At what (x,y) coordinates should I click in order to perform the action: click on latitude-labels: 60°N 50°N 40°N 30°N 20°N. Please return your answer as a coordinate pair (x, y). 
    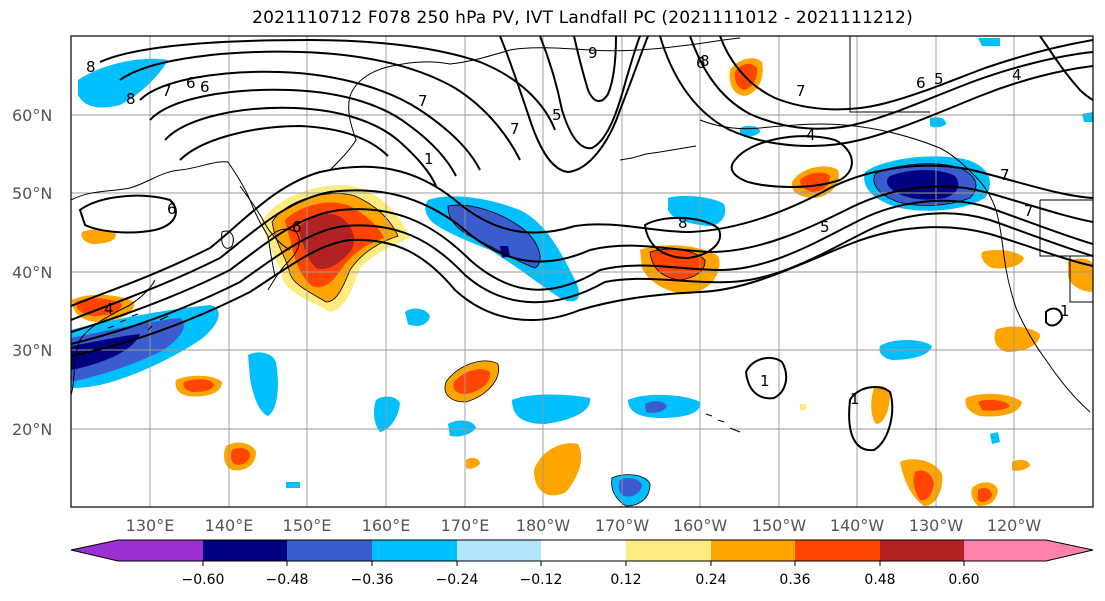
    Looking at the image, I should click on (32, 272).